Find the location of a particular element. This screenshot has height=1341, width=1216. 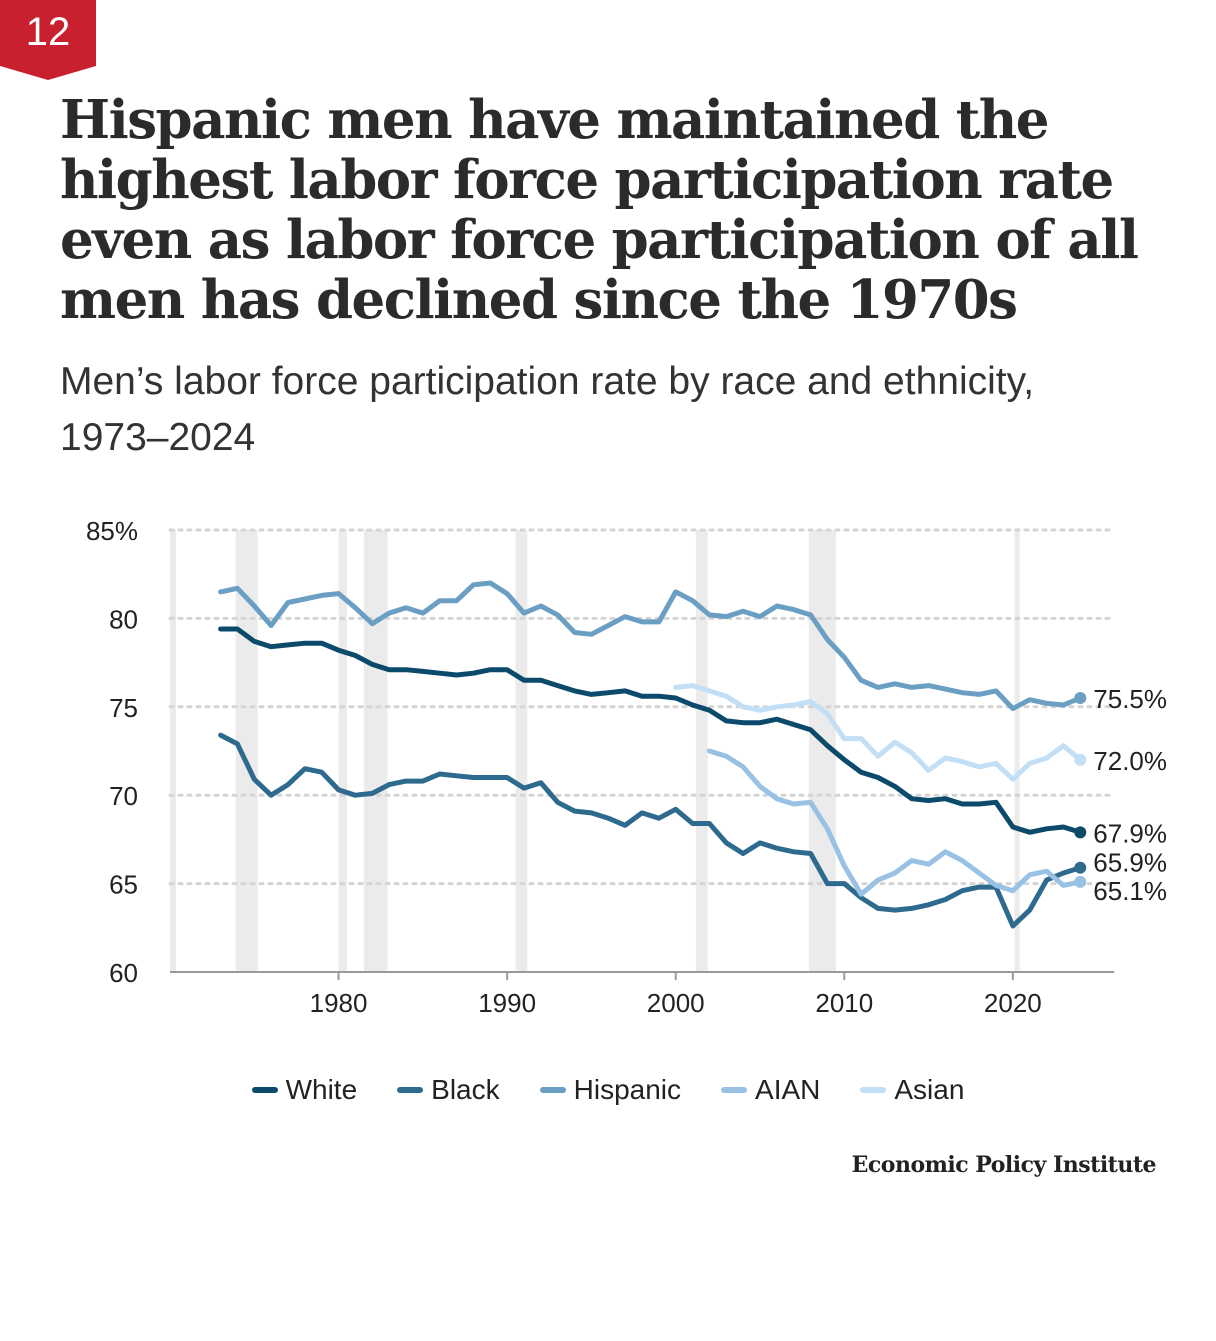

legend-label: Hispanic is located at coordinates (627, 1089).